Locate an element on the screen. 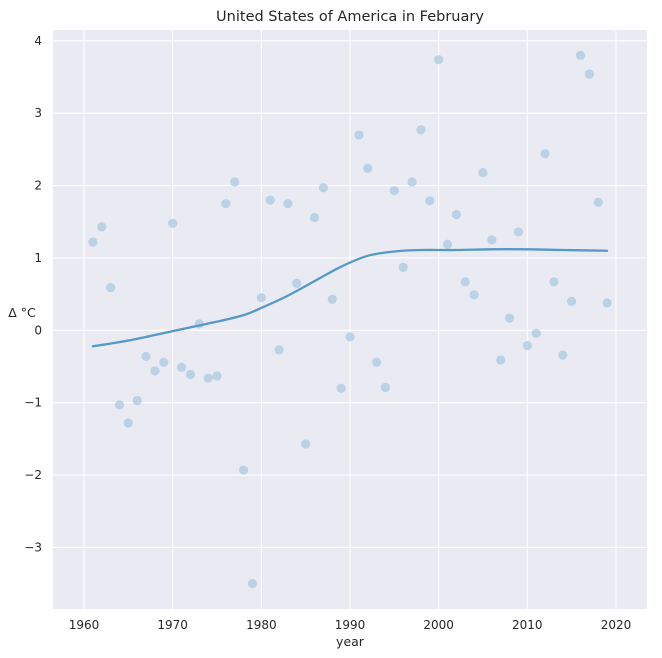  y-tick-label: −1 is located at coordinates (33, 403).